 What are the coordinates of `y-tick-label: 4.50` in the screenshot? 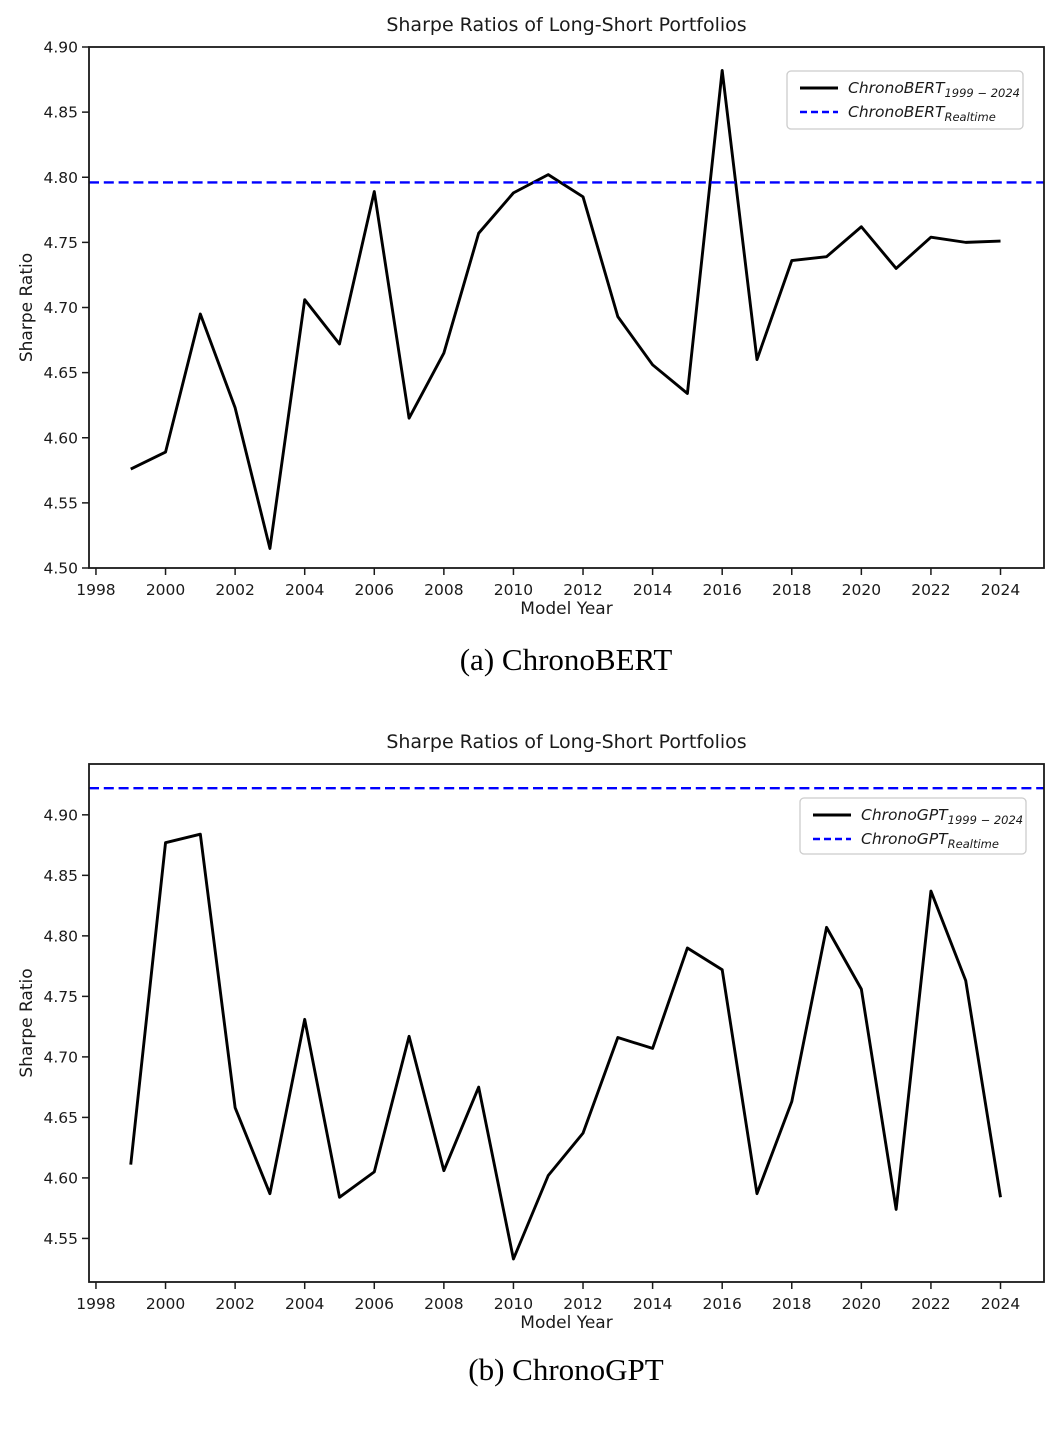 It's located at (60, 569).